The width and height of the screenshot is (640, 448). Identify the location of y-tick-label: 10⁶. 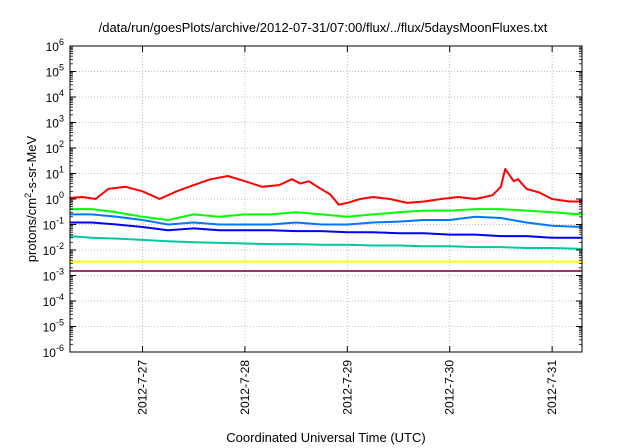
(55, 45).